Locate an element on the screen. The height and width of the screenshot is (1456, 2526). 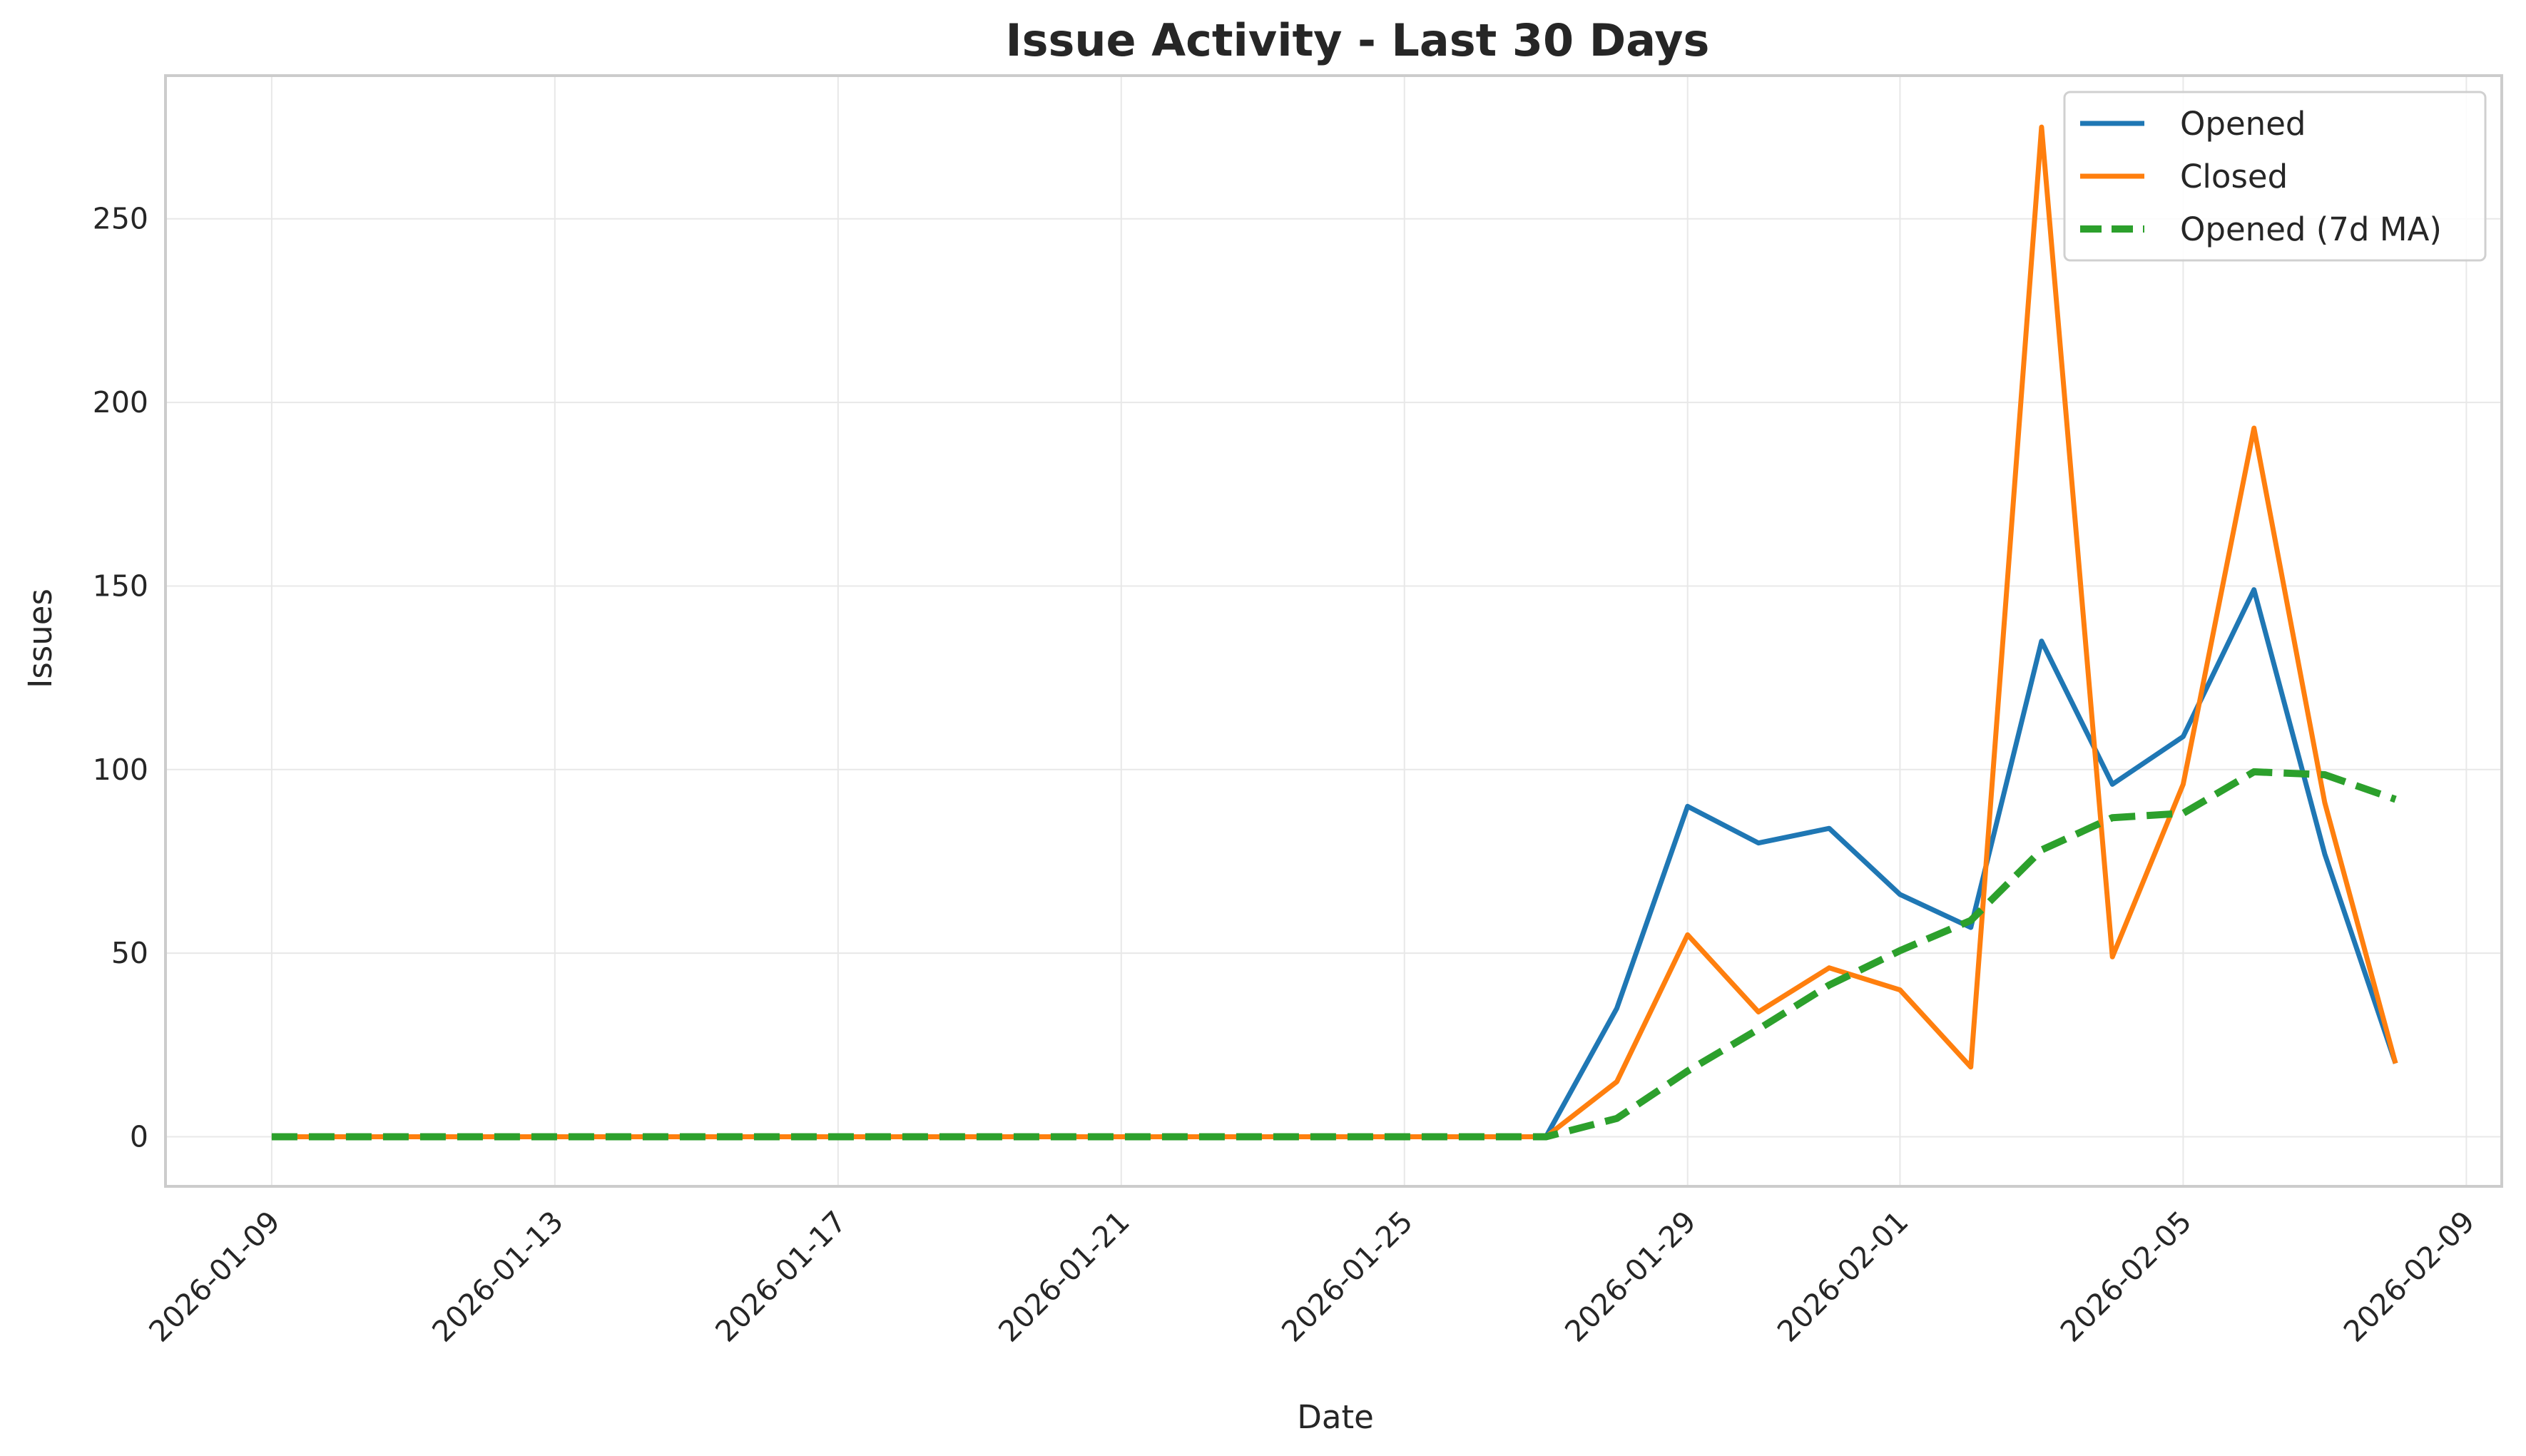
y-tick-label: 50 is located at coordinates (129, 953).